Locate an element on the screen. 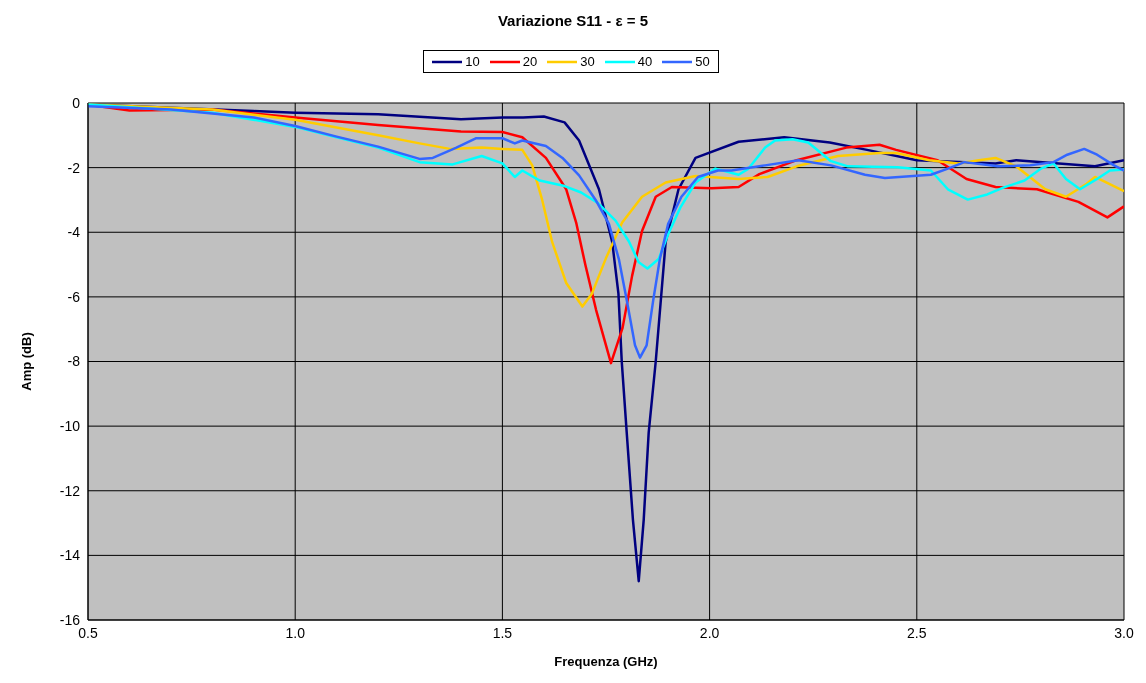  legend-label: 40 is located at coordinates (644, 61).